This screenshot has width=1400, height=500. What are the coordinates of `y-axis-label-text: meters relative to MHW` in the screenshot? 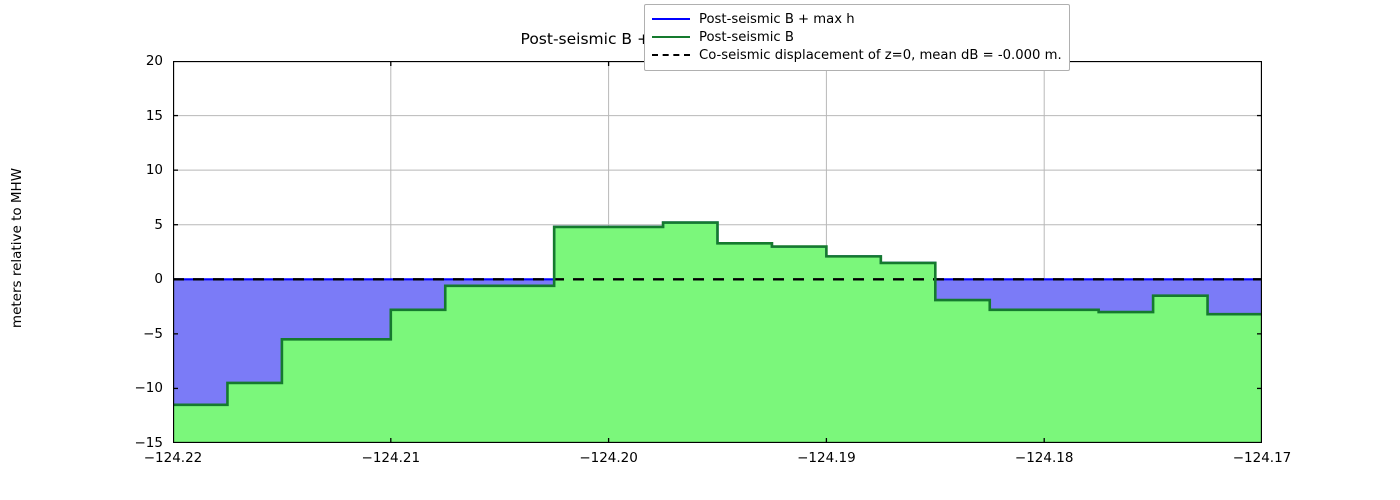 It's located at (17, 248).